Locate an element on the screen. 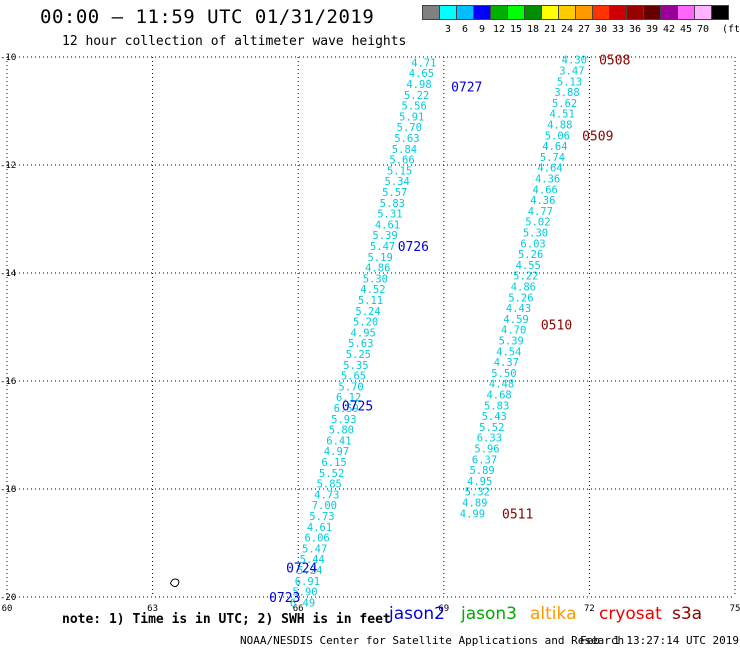 The width and height of the screenshot is (740, 650). pass-time-label: 0725 is located at coordinates (357, 406).